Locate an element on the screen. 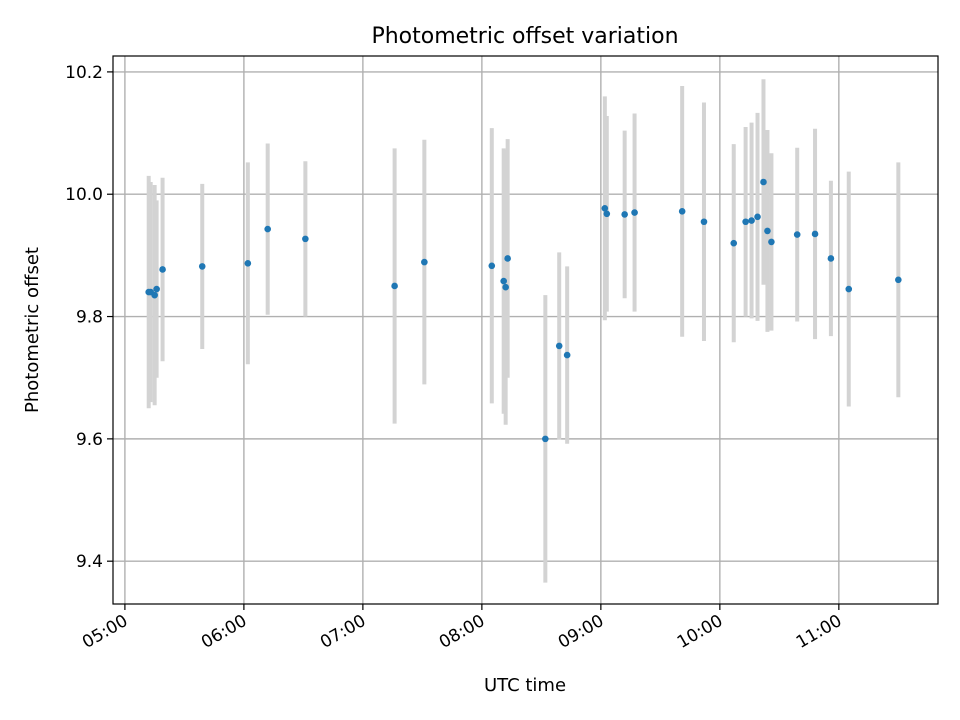  x-axis-ticks: 05:00 06:00 07:00 08:00 09:00 10:00 11:00 is located at coordinates (462, 628).